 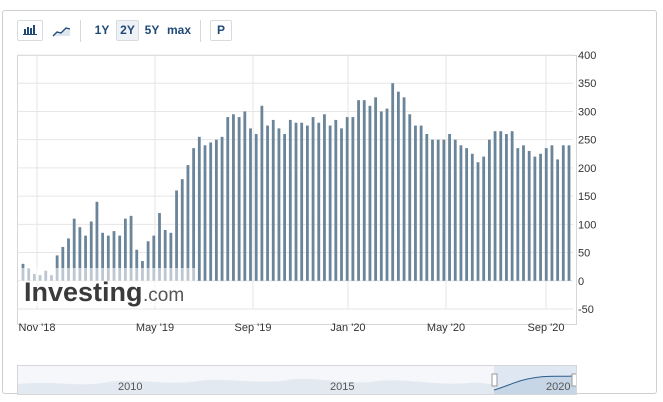 What do you see at coordinates (179, 30) in the screenshot?
I see `range-max-button: max` at bounding box center [179, 30].